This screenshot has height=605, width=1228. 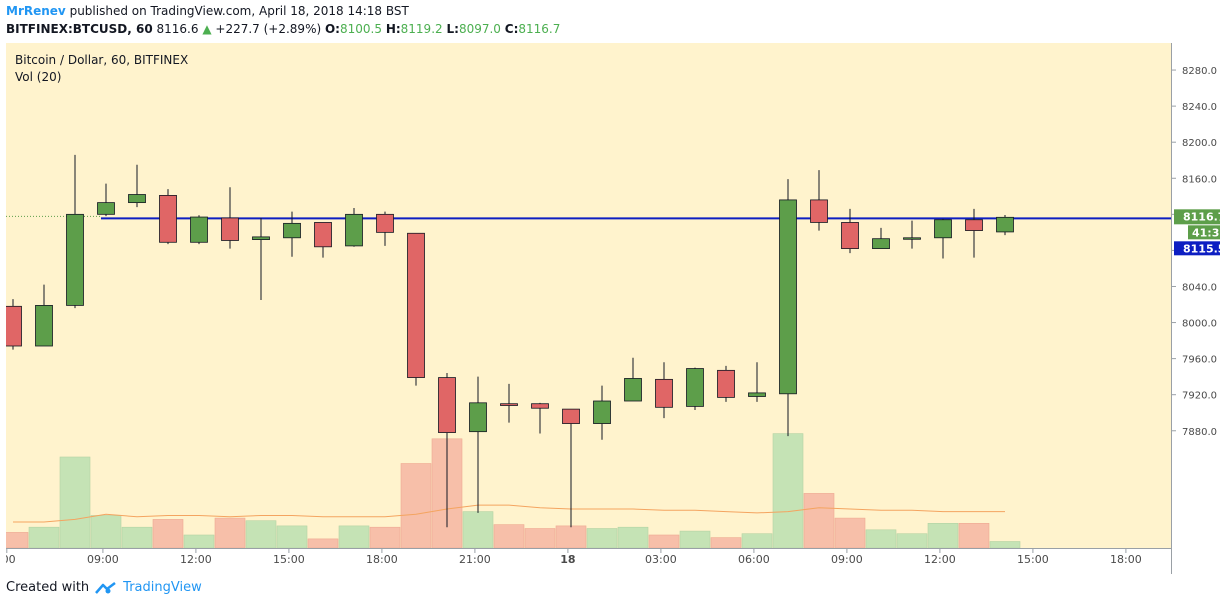 What do you see at coordinates (332, 29) in the screenshot?
I see `open-label: O:` at bounding box center [332, 29].